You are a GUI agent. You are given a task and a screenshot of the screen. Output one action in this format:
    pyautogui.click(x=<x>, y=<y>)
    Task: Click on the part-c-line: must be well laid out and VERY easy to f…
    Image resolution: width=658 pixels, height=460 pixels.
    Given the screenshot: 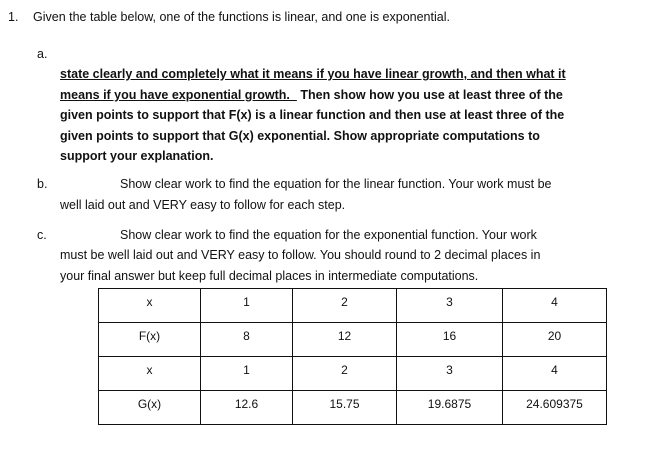 What is the action you would take?
    pyautogui.click(x=300, y=255)
    